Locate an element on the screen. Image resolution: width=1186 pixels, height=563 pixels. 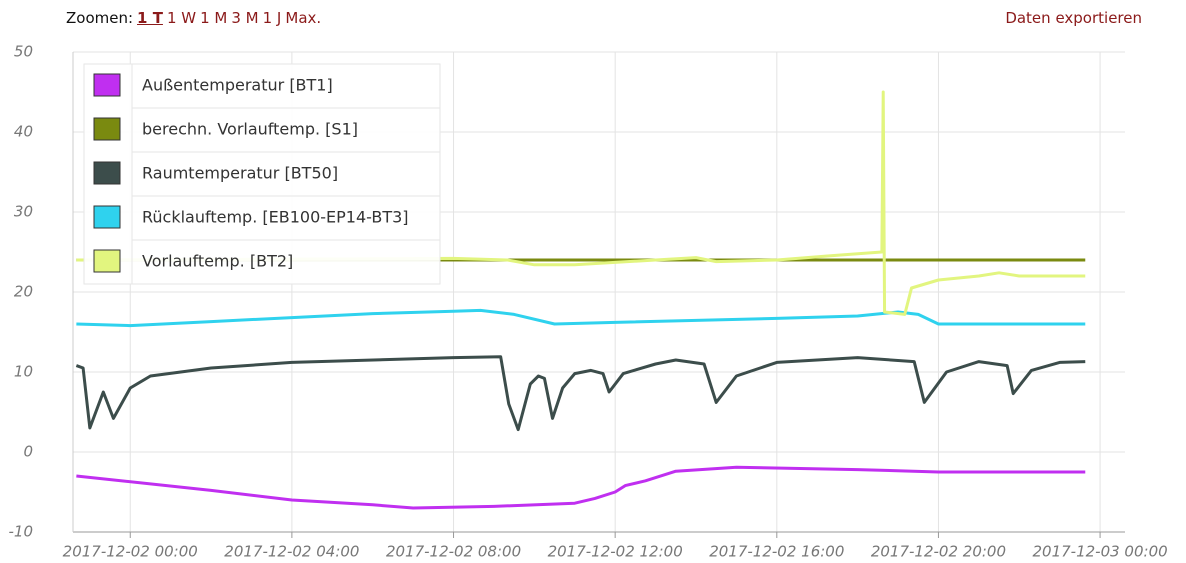
export-link: Daten exportieren is located at coordinates (1073, 18).